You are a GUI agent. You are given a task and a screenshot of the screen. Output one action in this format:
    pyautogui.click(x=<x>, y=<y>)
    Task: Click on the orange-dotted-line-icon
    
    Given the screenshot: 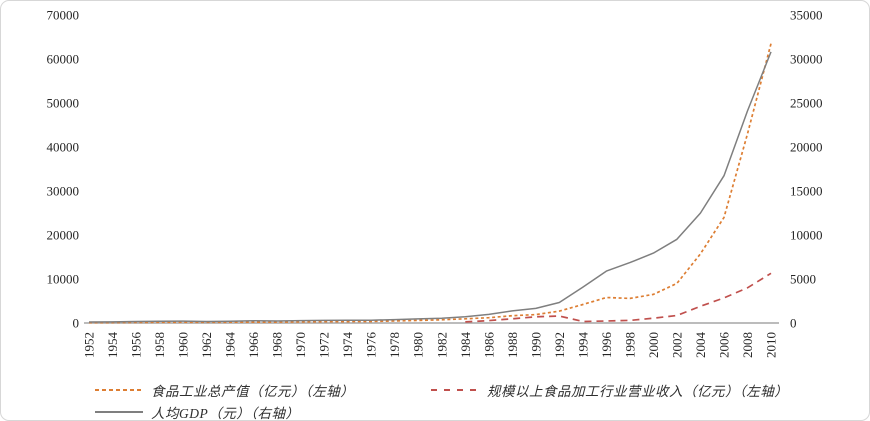 What is the action you would take?
    pyautogui.click(x=119, y=390)
    